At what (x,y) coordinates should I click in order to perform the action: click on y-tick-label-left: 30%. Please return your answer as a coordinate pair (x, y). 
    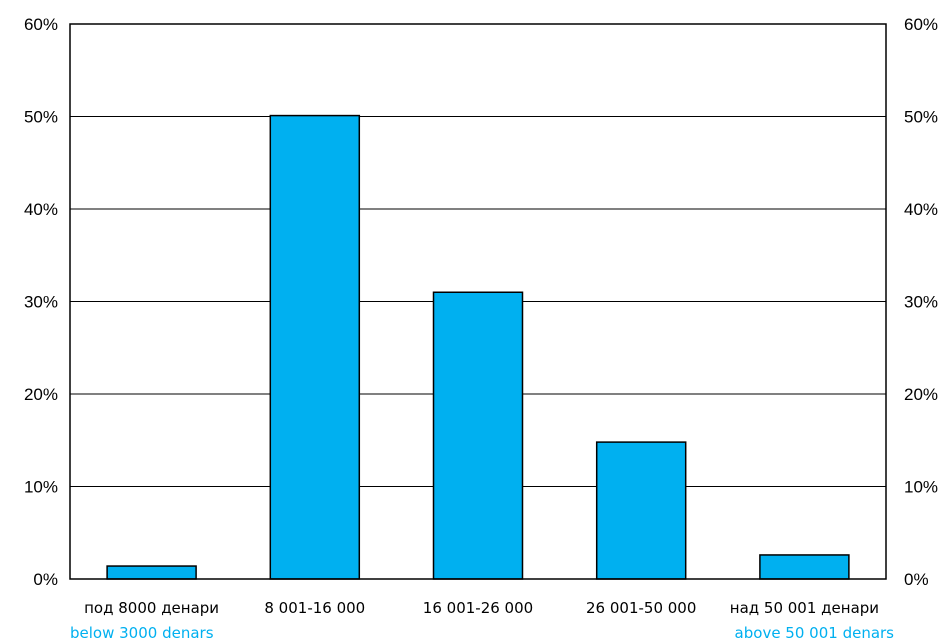
    Looking at the image, I should click on (41, 302).